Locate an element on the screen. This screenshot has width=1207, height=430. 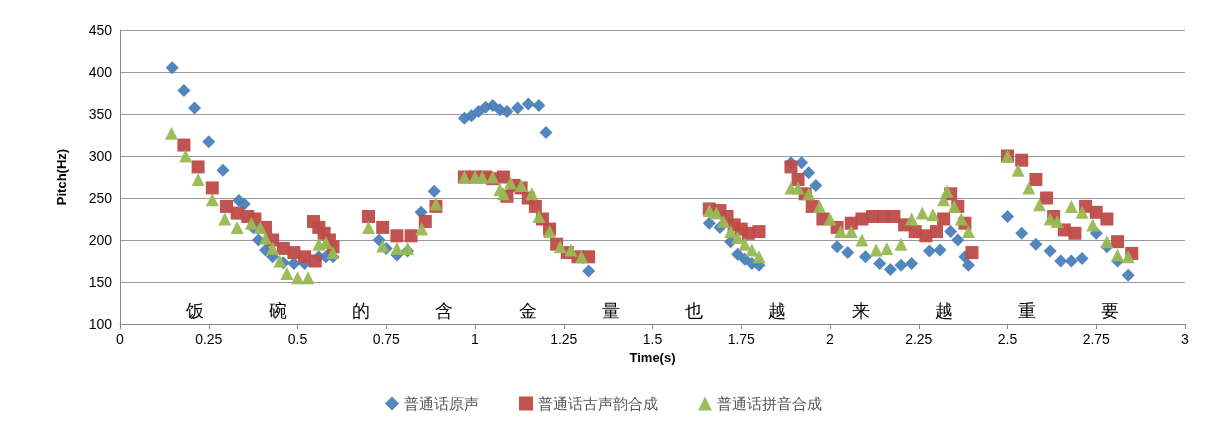
y-axis-title: Pitch(Hz) is located at coordinates (61, 177).